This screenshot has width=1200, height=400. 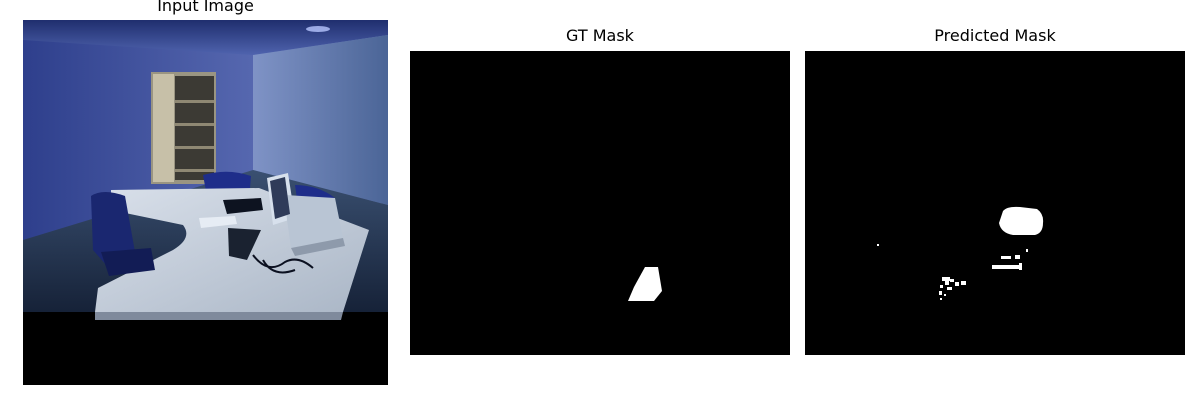 What do you see at coordinates (1006, 267) in the screenshot?
I see `predicted-mask-streak` at bounding box center [1006, 267].